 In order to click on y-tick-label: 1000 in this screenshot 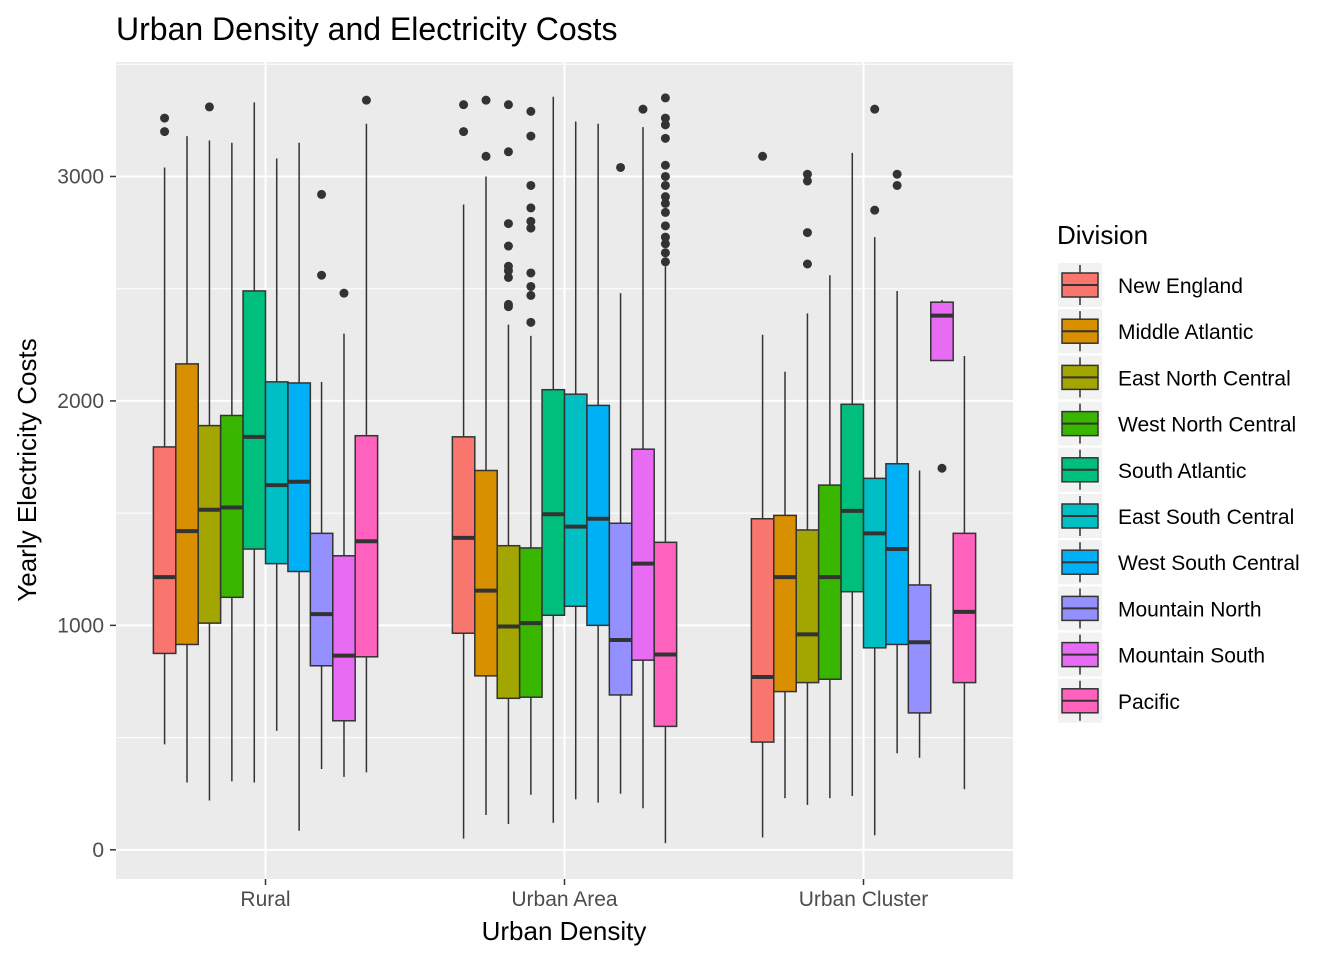, I will do `click(80, 625)`.